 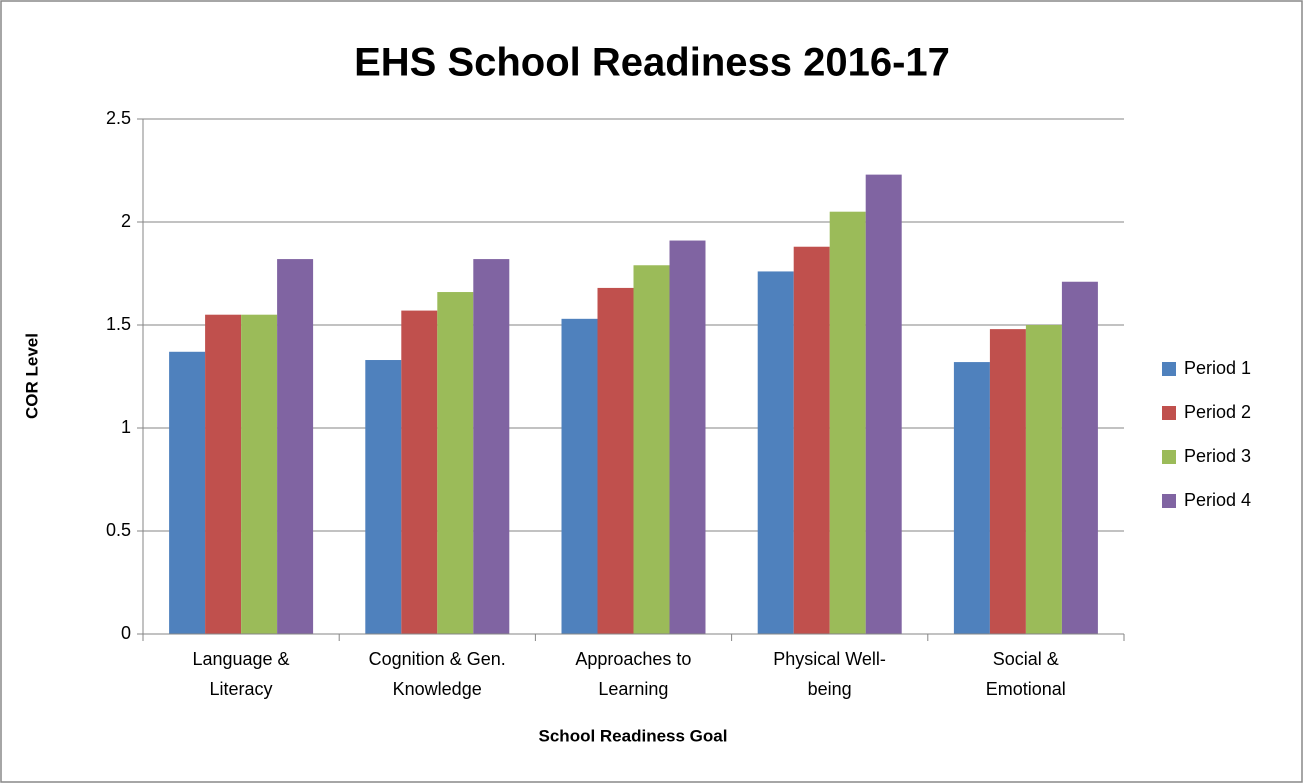 What do you see at coordinates (118, 324) in the screenshot?
I see `y-tick-label: 1.5` at bounding box center [118, 324].